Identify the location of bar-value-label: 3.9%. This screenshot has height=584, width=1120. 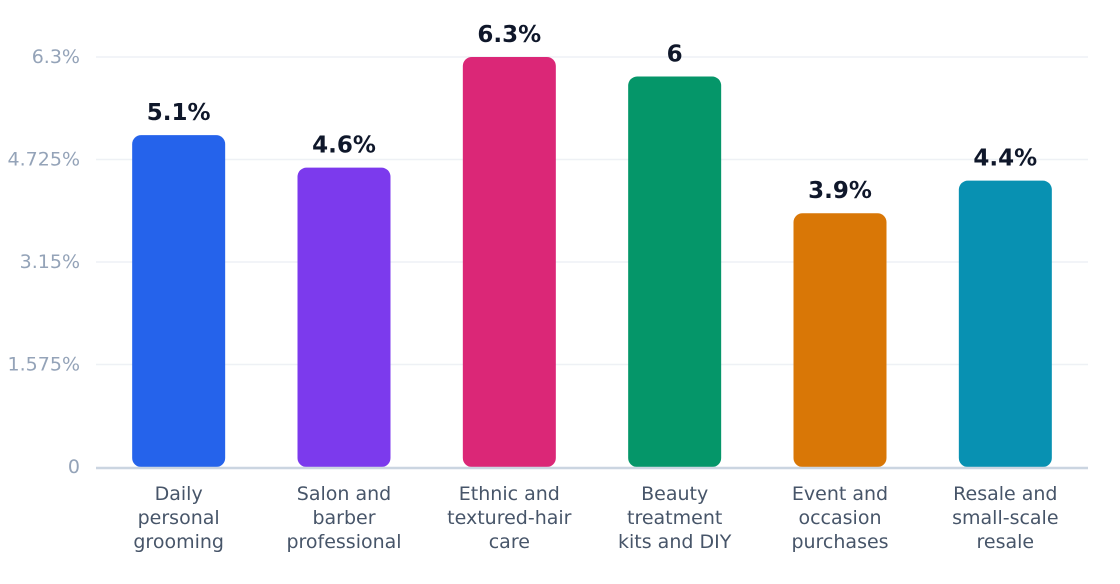
(840, 191).